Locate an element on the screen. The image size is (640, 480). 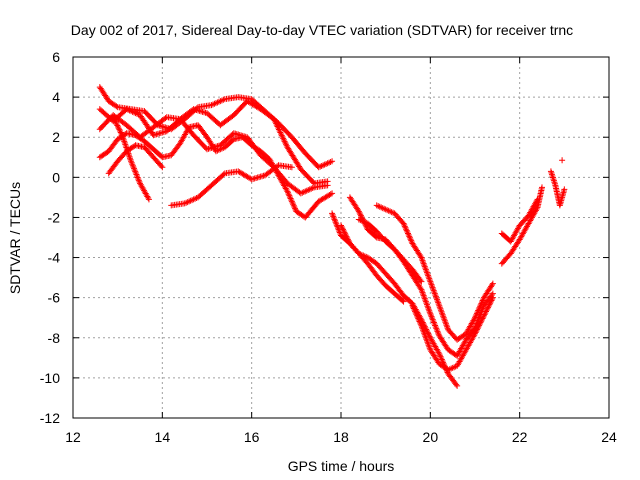
y-tick-label: -10 is located at coordinates (50, 378).